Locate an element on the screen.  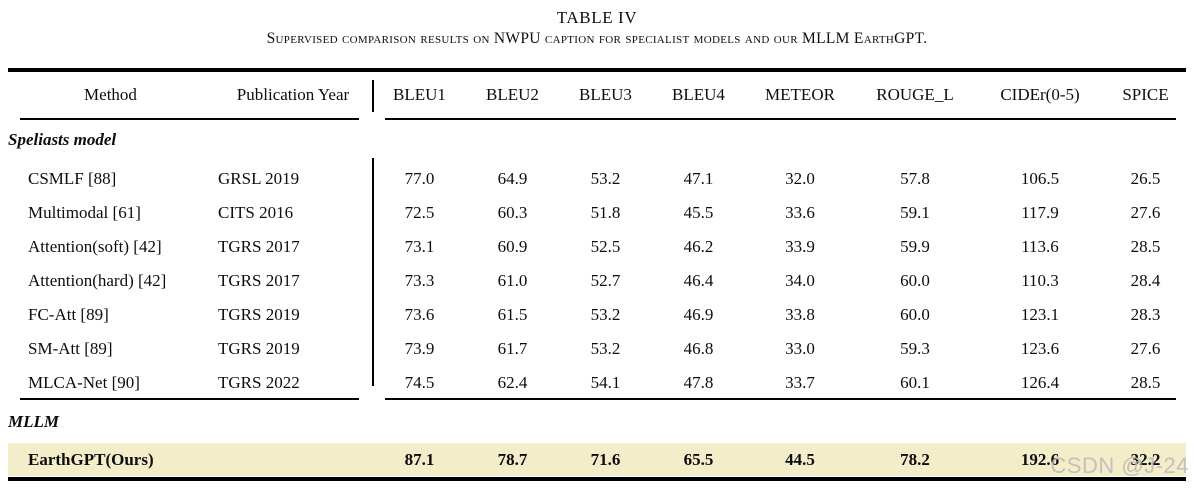
method-cell: EarthGPT(Ours) is located at coordinates (91, 459).